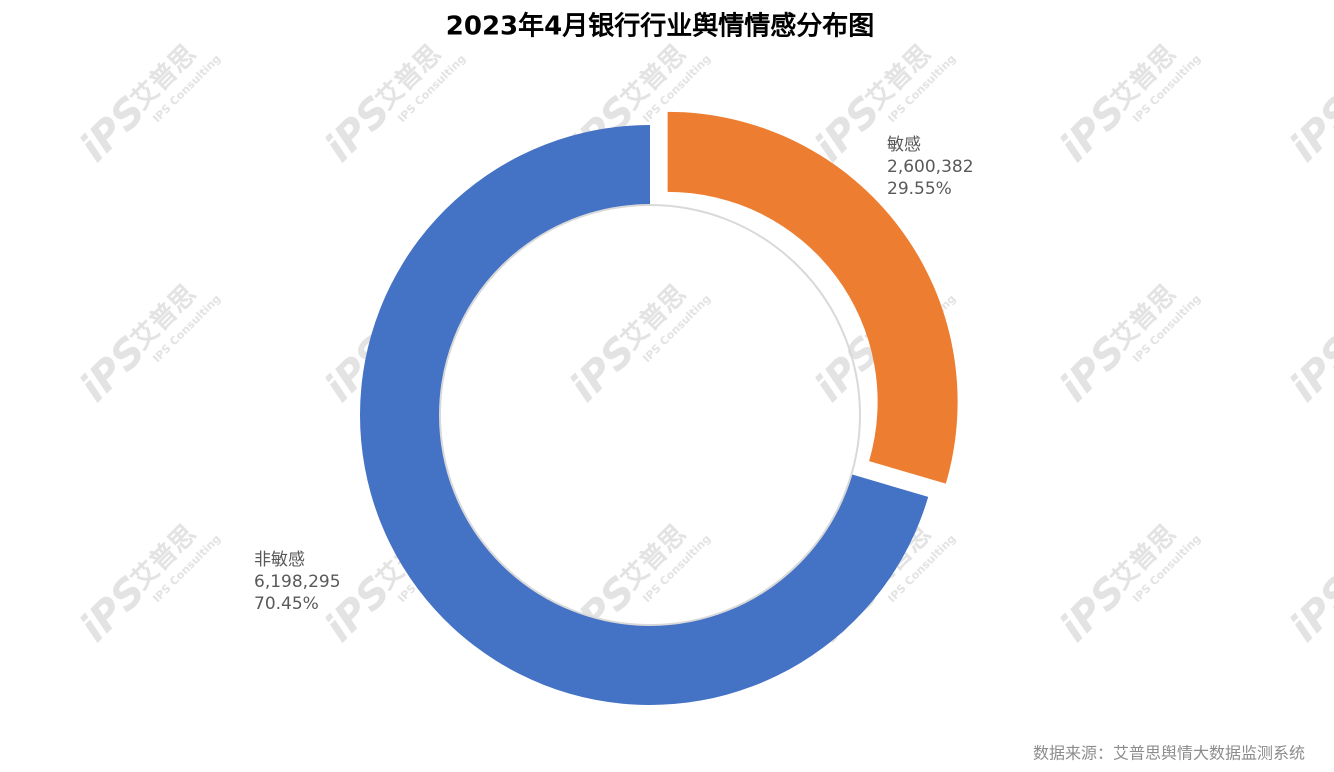 The height and width of the screenshot is (772, 1334). I want to click on slice-label-value: 2,600,382, so click(930, 167).